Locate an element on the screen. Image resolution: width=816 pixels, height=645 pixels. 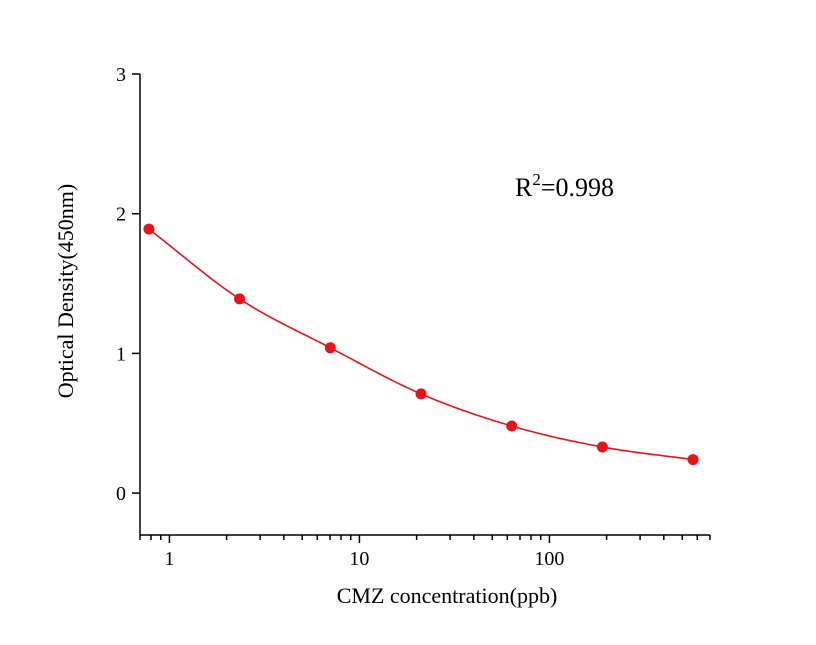
y-tick-label: 1 is located at coordinates (121, 354).